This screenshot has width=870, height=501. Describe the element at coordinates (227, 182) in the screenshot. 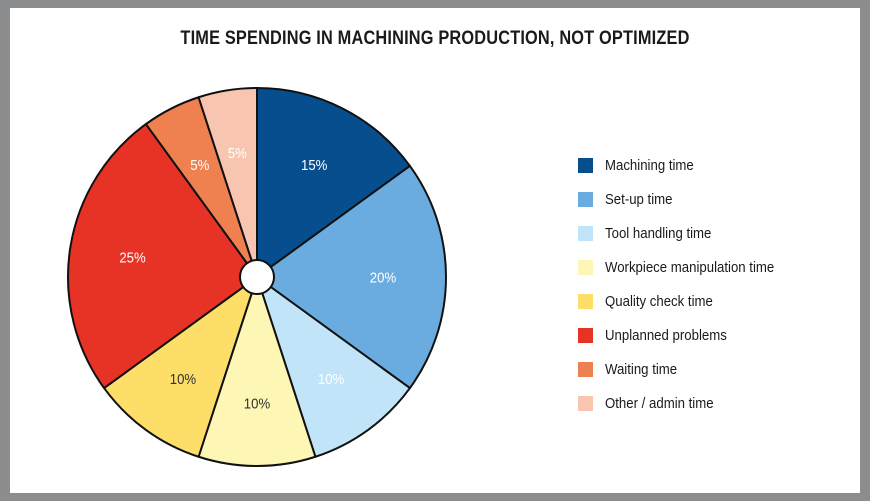

I see `pie-slice-other-admin-time` at that location.